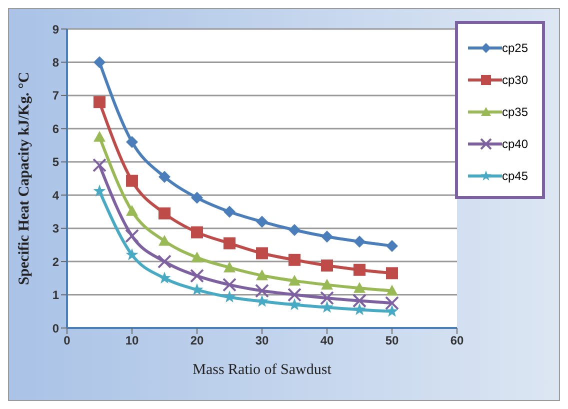 The height and width of the screenshot is (409, 568). Describe the element at coordinates (457, 341) in the screenshot. I see `x-tick-label: 60` at that location.